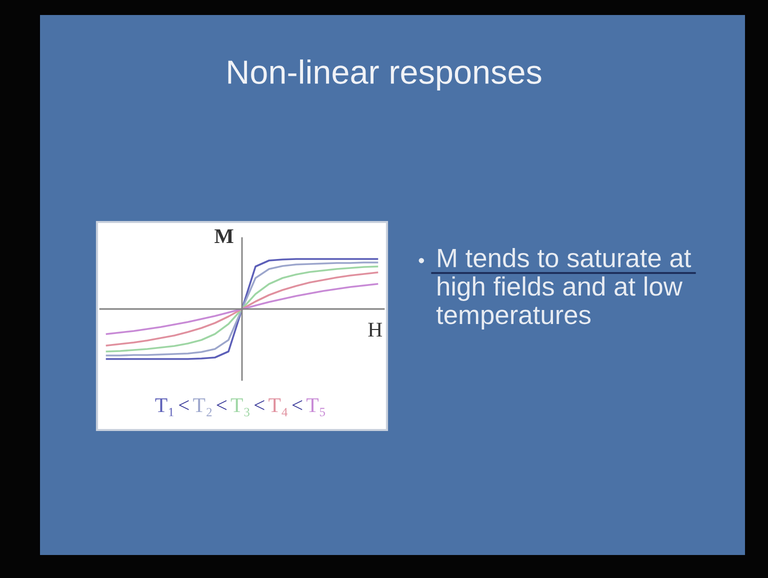  Describe the element at coordinates (278, 407) in the screenshot. I see `text: T₄` at that location.